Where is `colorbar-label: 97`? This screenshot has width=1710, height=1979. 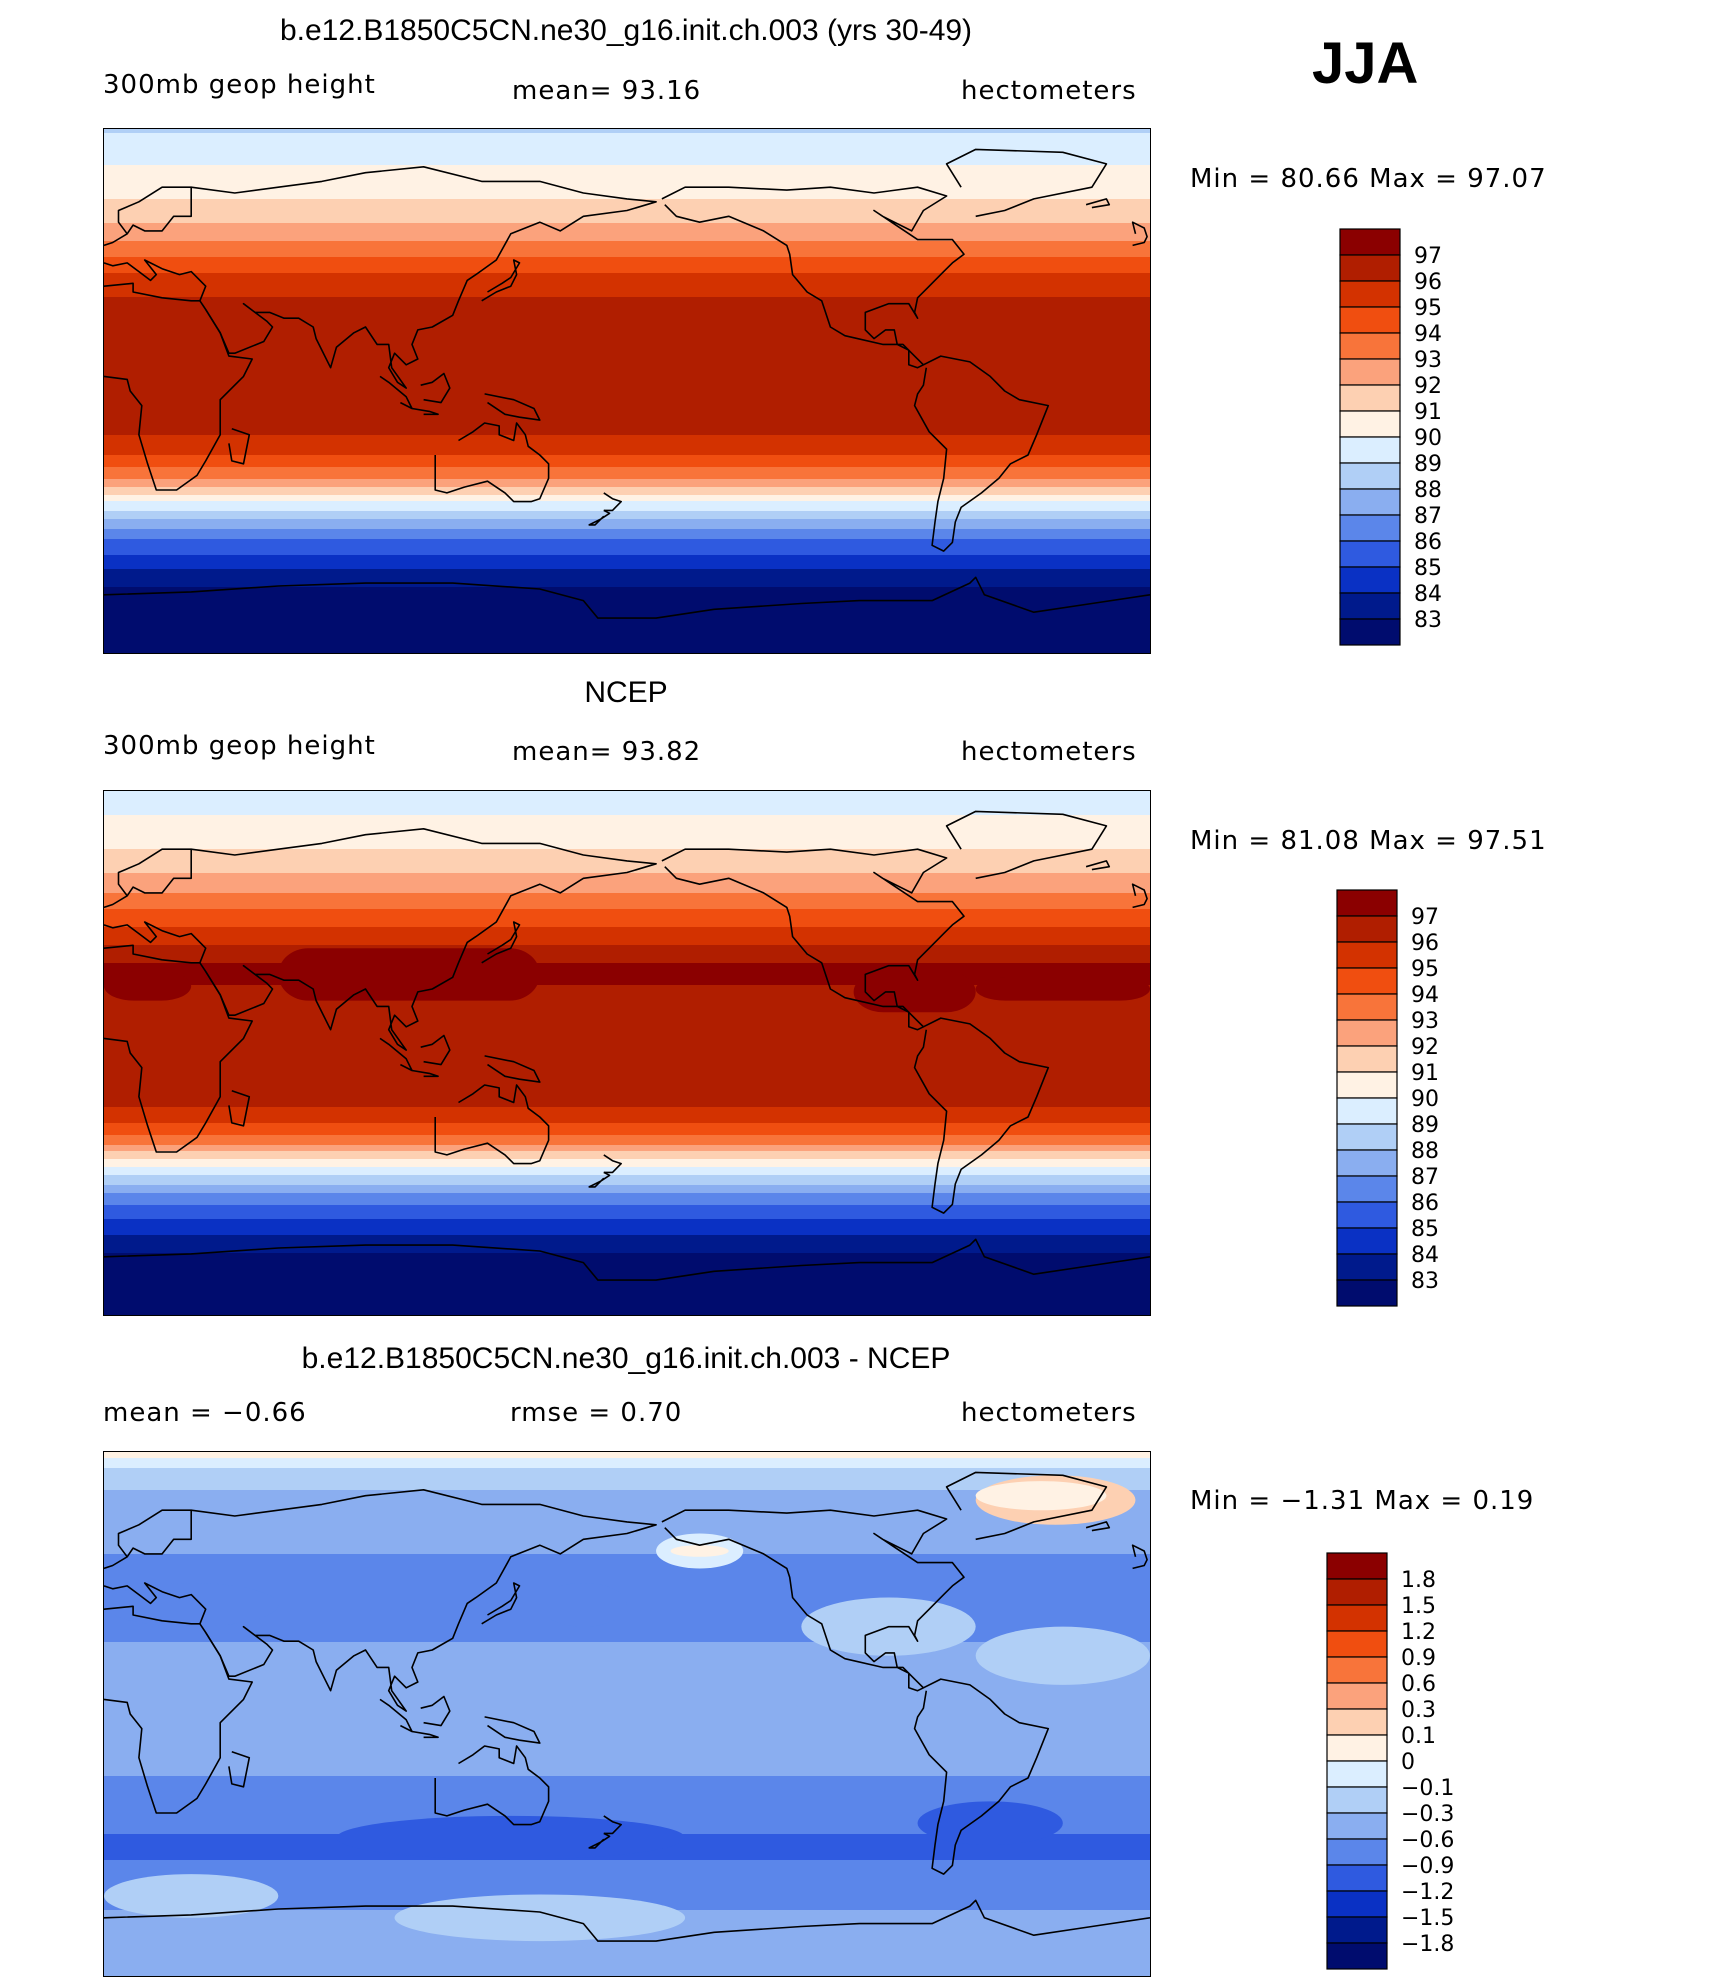 colorbar-label: 97 is located at coordinates (1428, 256).